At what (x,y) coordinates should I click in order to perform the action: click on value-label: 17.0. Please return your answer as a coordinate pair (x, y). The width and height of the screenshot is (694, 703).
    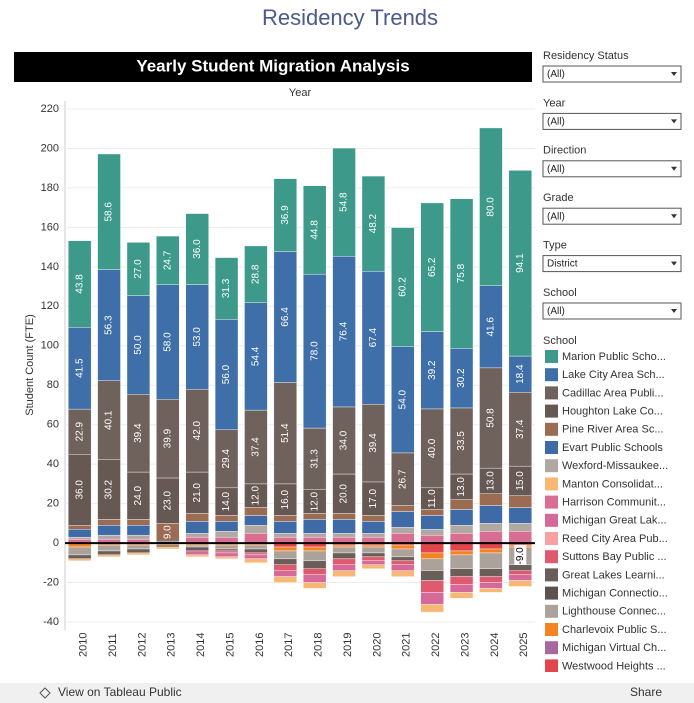
    Looking at the image, I should click on (373, 499).